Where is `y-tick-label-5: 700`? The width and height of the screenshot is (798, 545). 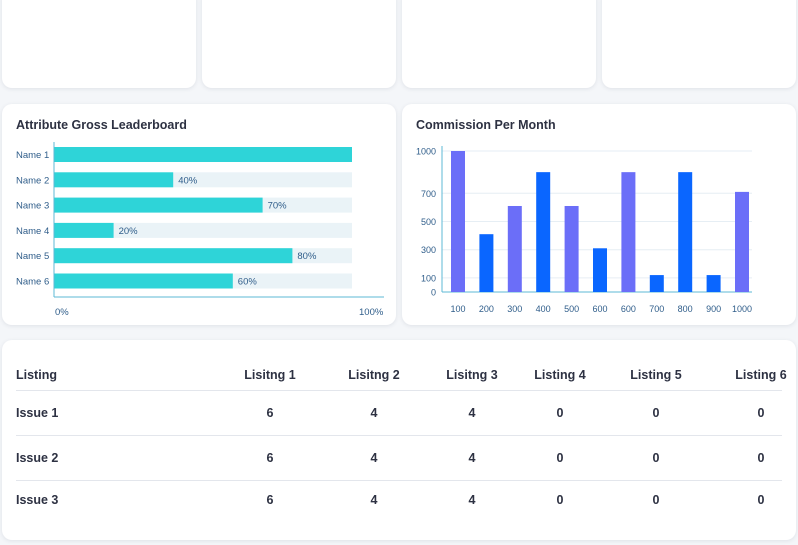 y-tick-label-5: 700 is located at coordinates (428, 194).